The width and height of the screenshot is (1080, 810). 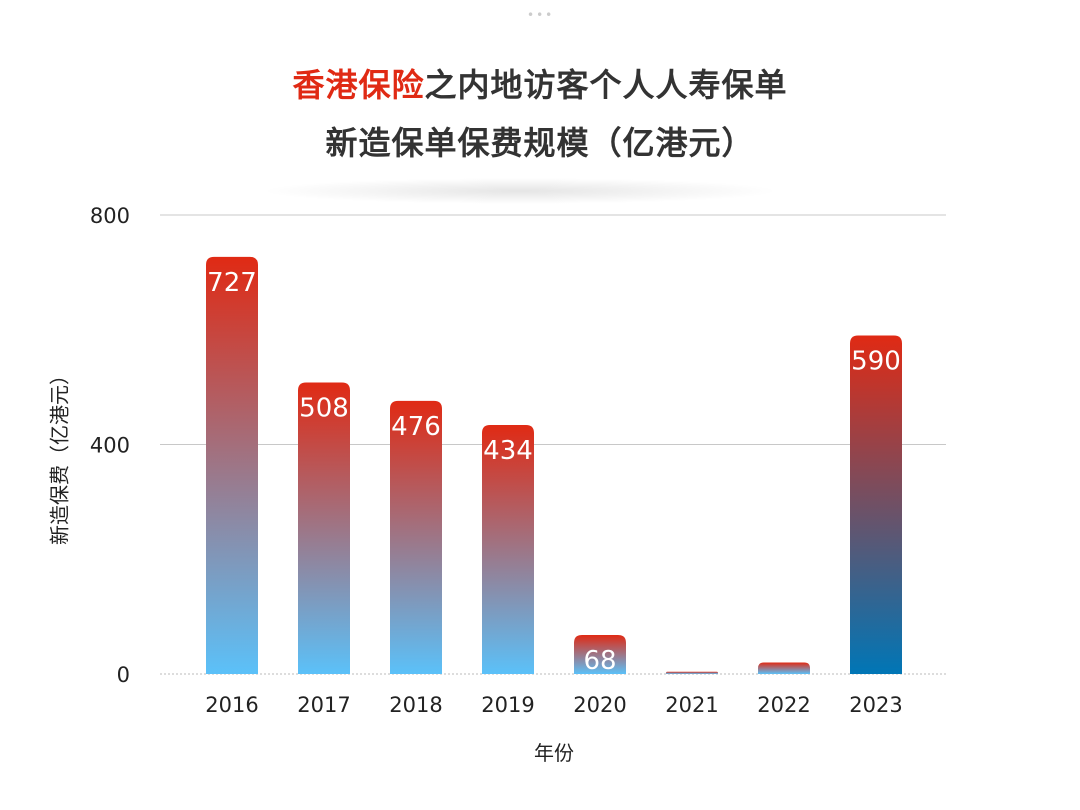 I want to click on x-tick-label: 2019, so click(x=507, y=705).